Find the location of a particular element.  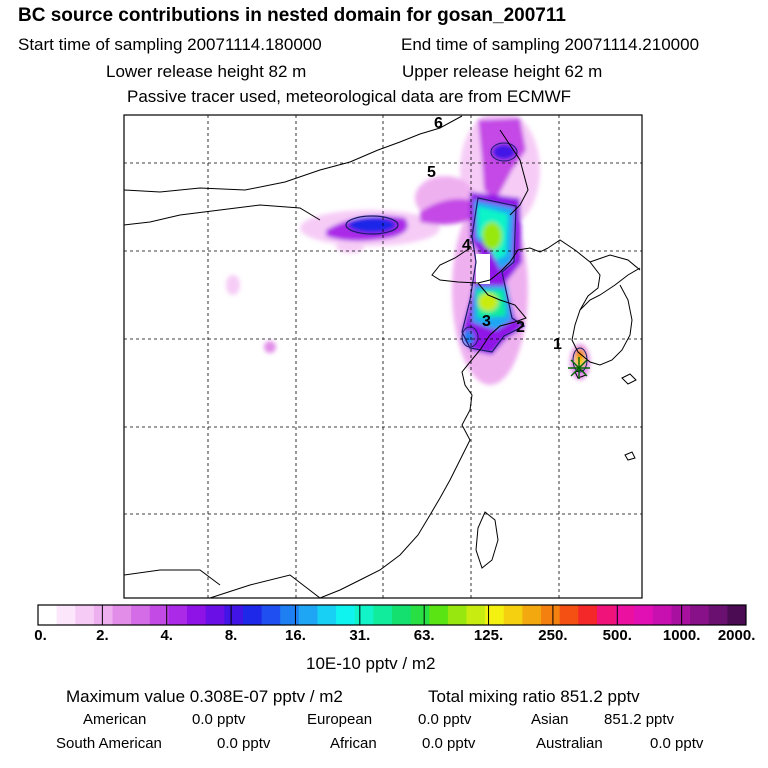

plume-north-core is located at coordinates (504, 152).